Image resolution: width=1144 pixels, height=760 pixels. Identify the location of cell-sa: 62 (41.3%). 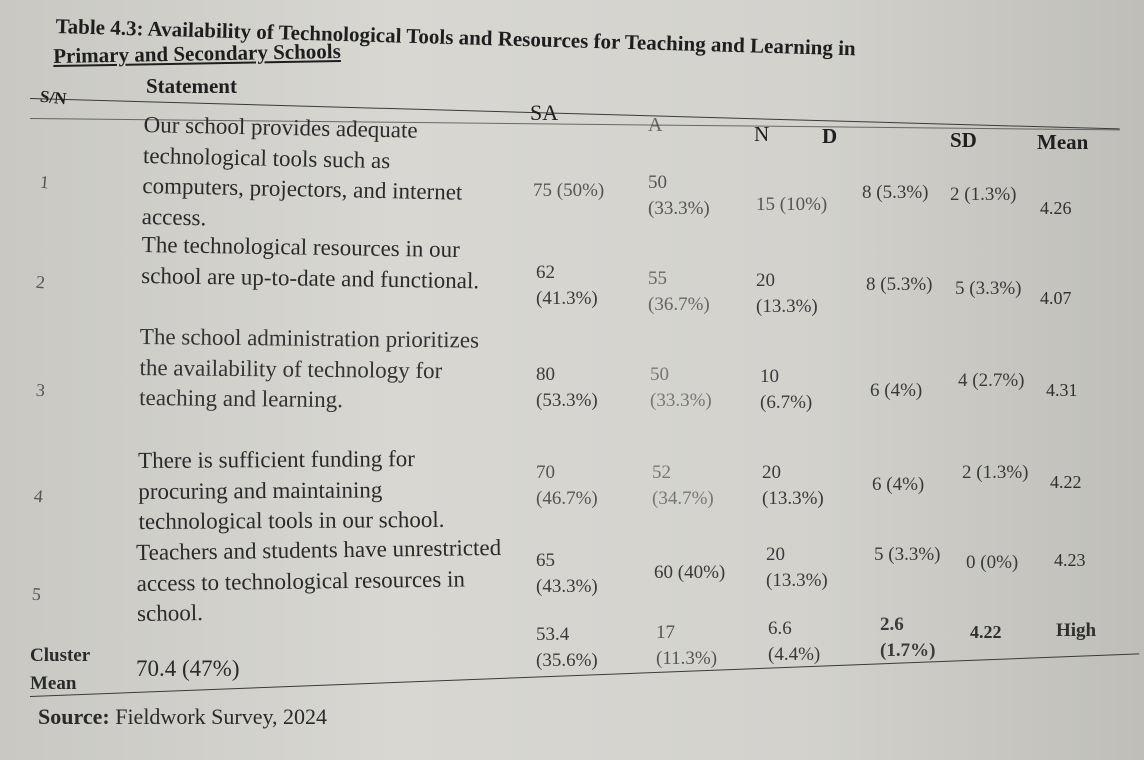
(567, 285).